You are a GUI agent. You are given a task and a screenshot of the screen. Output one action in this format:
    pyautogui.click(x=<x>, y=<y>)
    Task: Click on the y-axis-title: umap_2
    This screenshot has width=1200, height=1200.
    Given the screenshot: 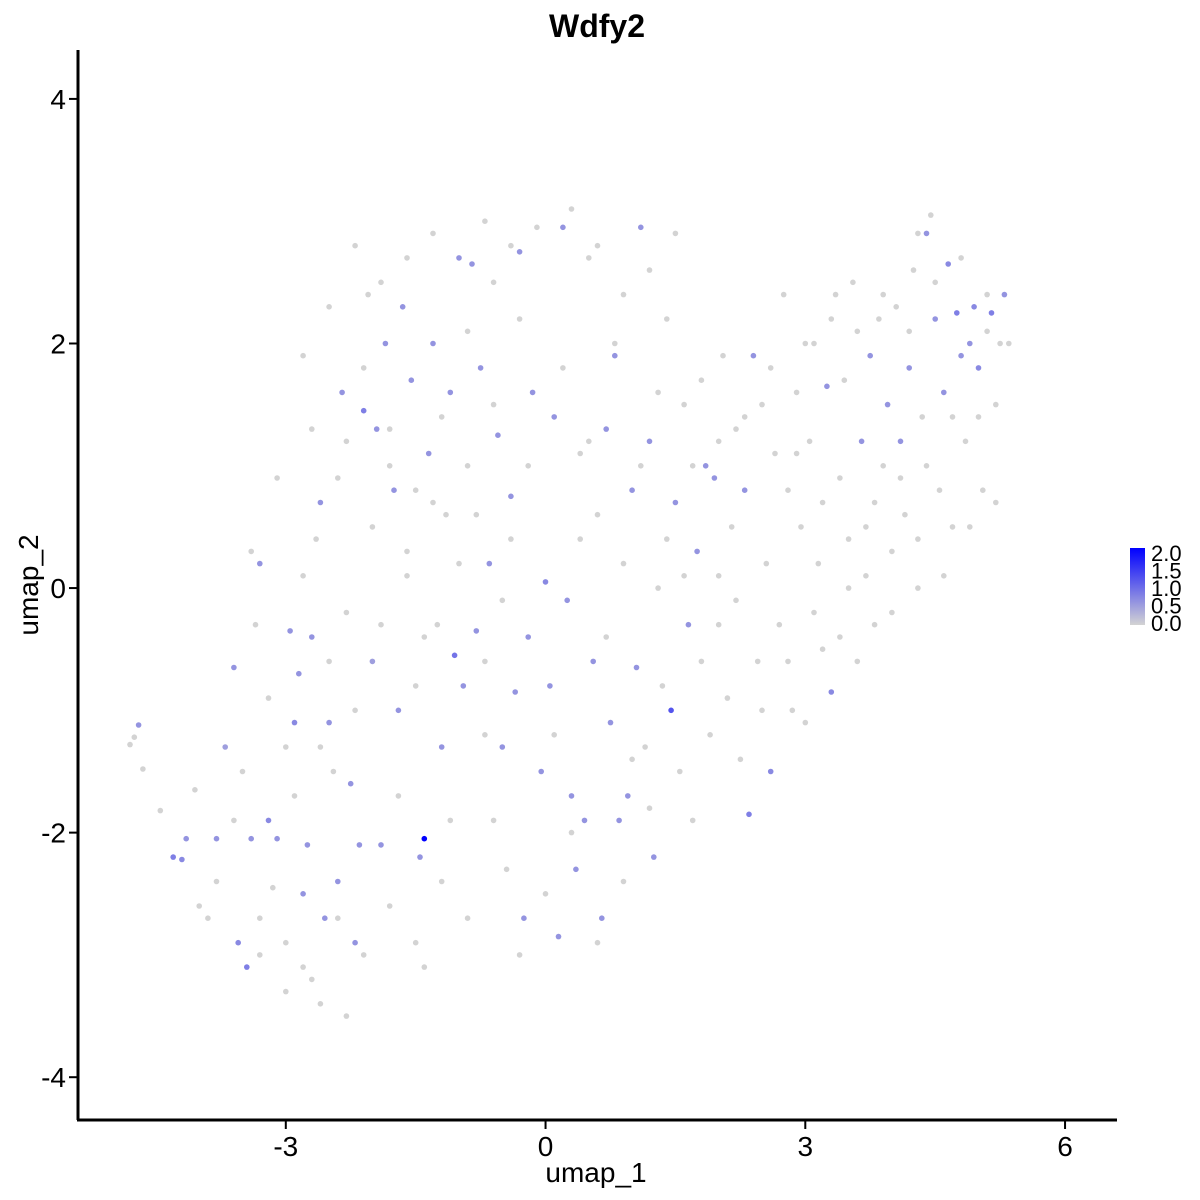 What is the action you would take?
    pyautogui.click(x=28, y=584)
    